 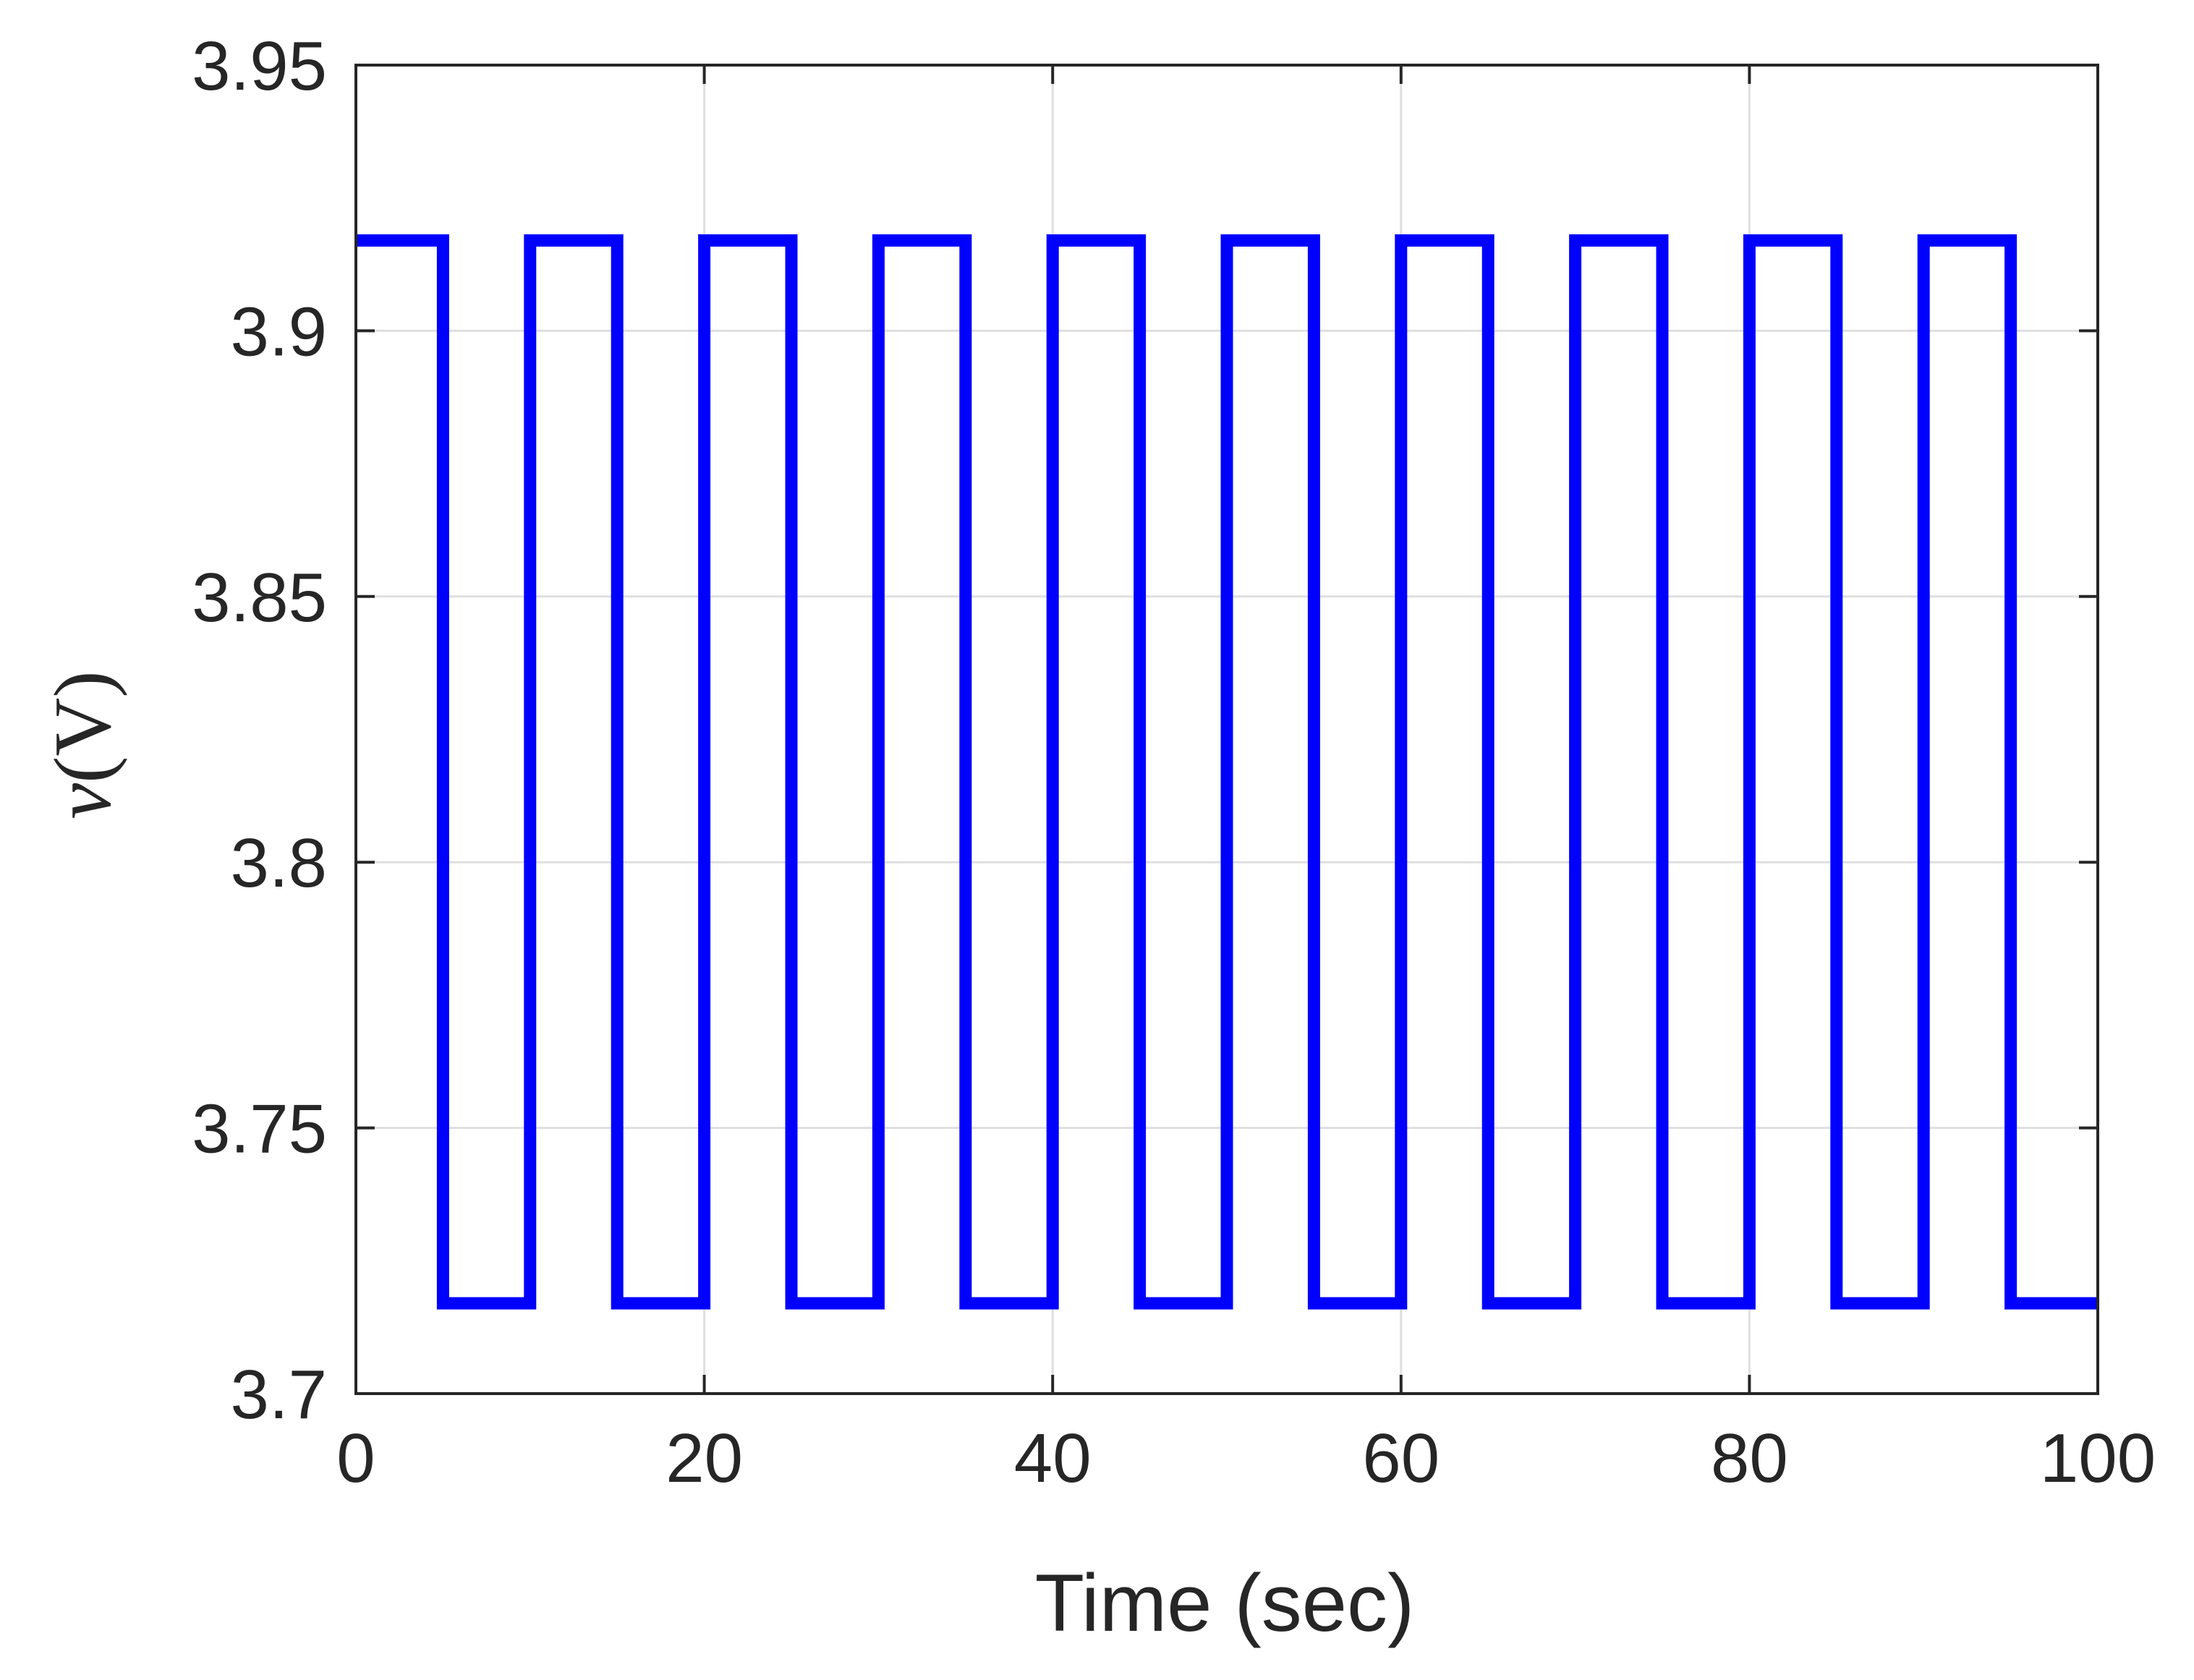 I want to click on y-tick-label: 3.7, so click(x=279, y=1394).